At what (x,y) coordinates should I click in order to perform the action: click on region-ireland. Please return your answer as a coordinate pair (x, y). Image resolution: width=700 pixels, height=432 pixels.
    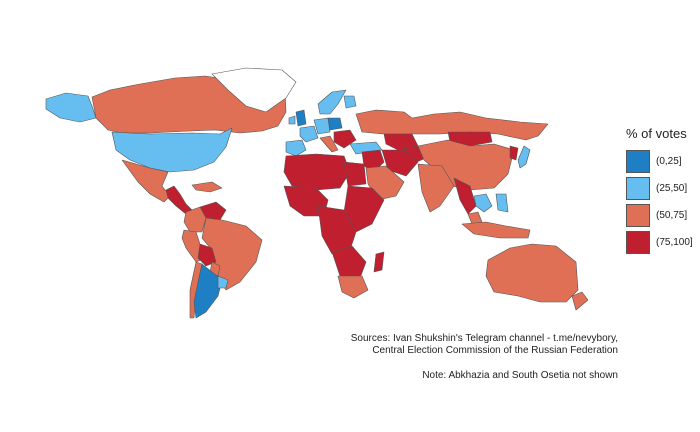
    Looking at the image, I should click on (292, 120).